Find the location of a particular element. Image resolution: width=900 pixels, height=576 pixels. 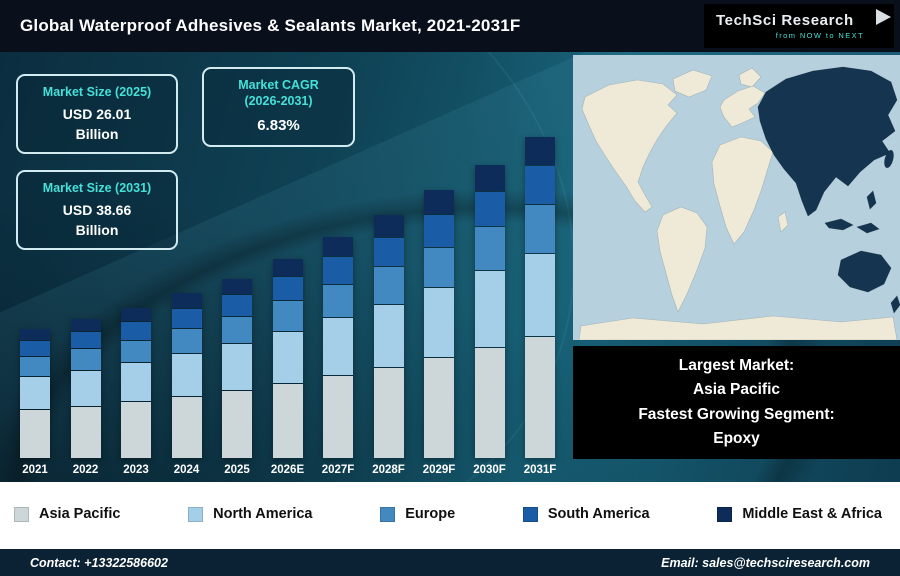

bar-column: 2021 is located at coordinates (35, 404).